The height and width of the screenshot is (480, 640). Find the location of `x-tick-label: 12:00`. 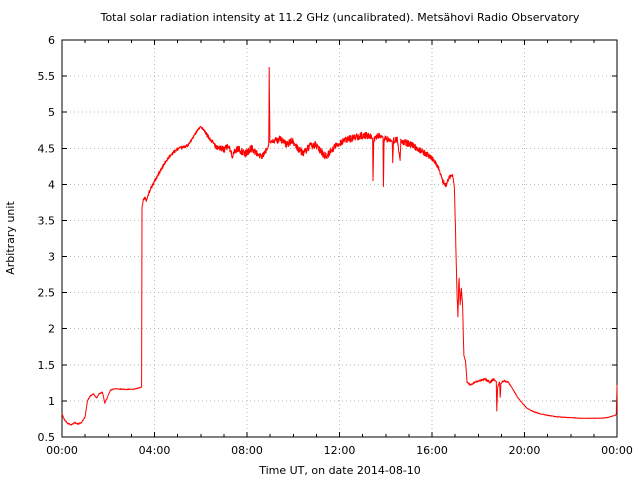

x-tick-label: 12:00 is located at coordinates (340, 450).